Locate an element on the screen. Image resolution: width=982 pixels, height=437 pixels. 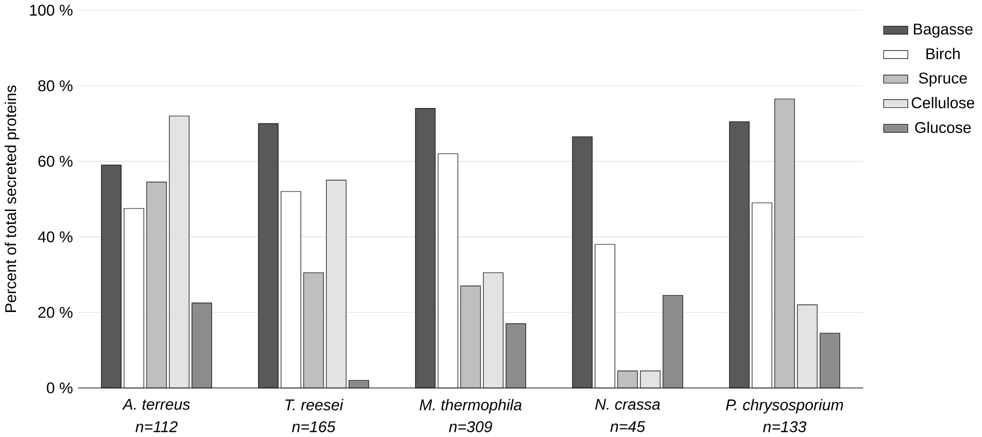
legend-label: Birch is located at coordinates (943, 54).